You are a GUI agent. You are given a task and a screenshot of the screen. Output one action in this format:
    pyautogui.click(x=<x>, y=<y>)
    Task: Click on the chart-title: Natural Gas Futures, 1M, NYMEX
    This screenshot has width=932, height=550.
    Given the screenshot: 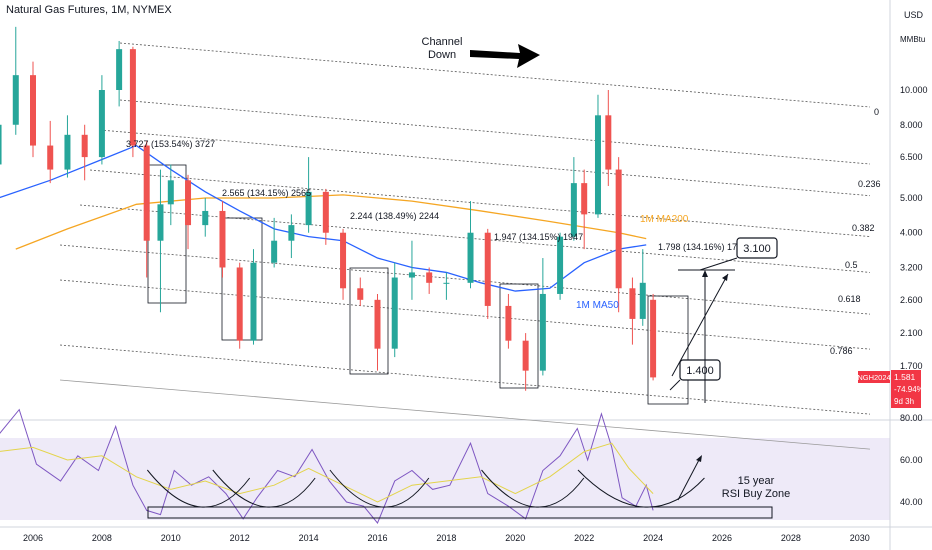 What is the action you would take?
    pyautogui.click(x=89, y=10)
    